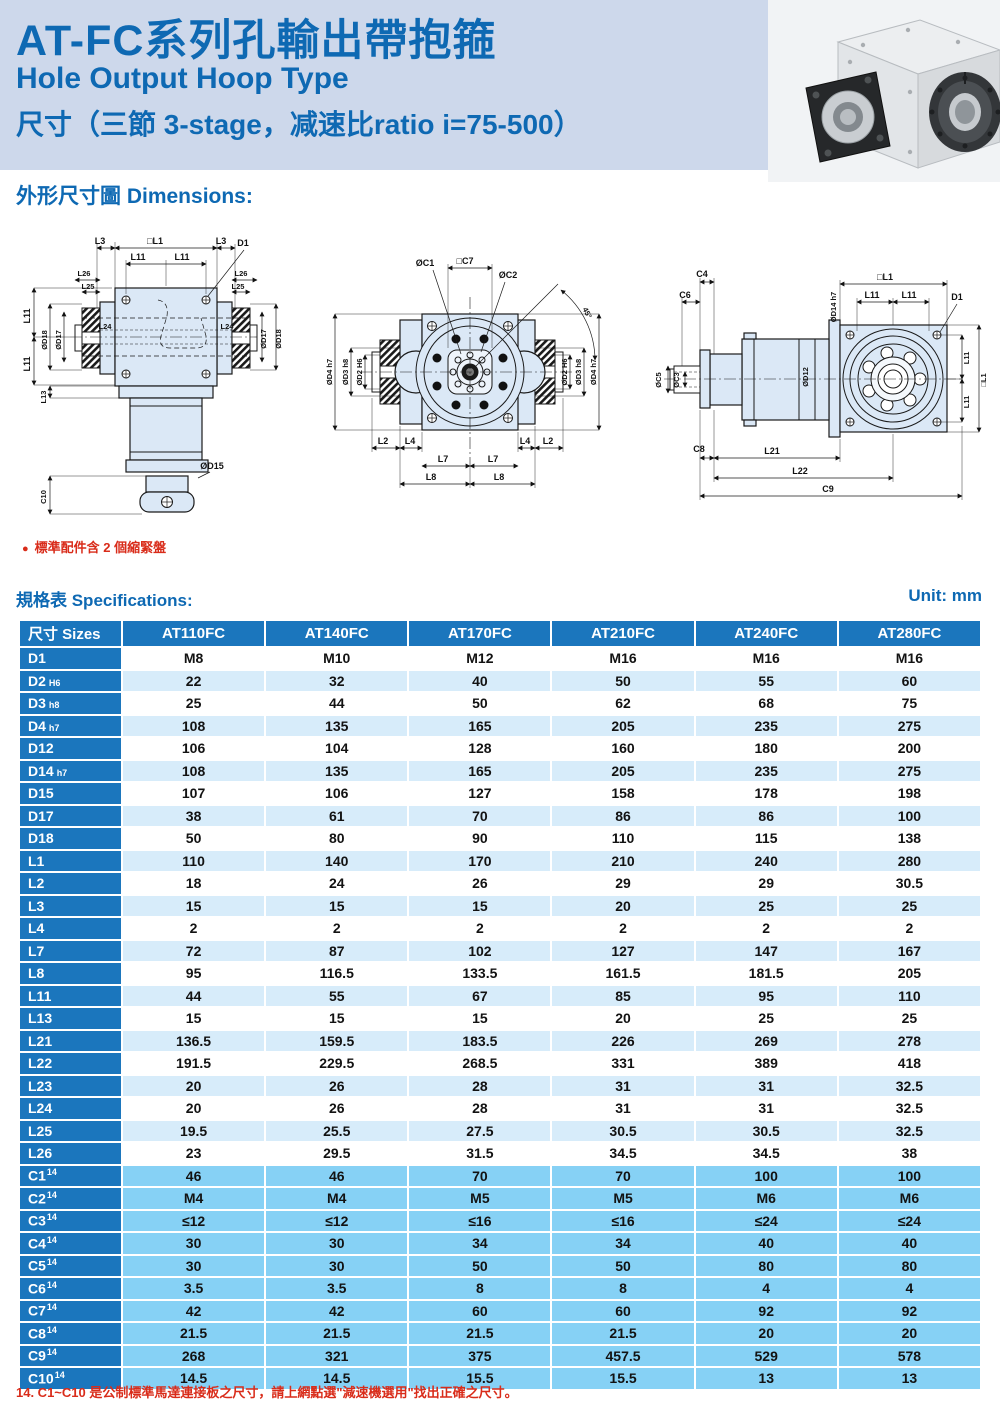 The height and width of the screenshot is (1414, 1000). I want to click on dim-label: L25, so click(238, 286).